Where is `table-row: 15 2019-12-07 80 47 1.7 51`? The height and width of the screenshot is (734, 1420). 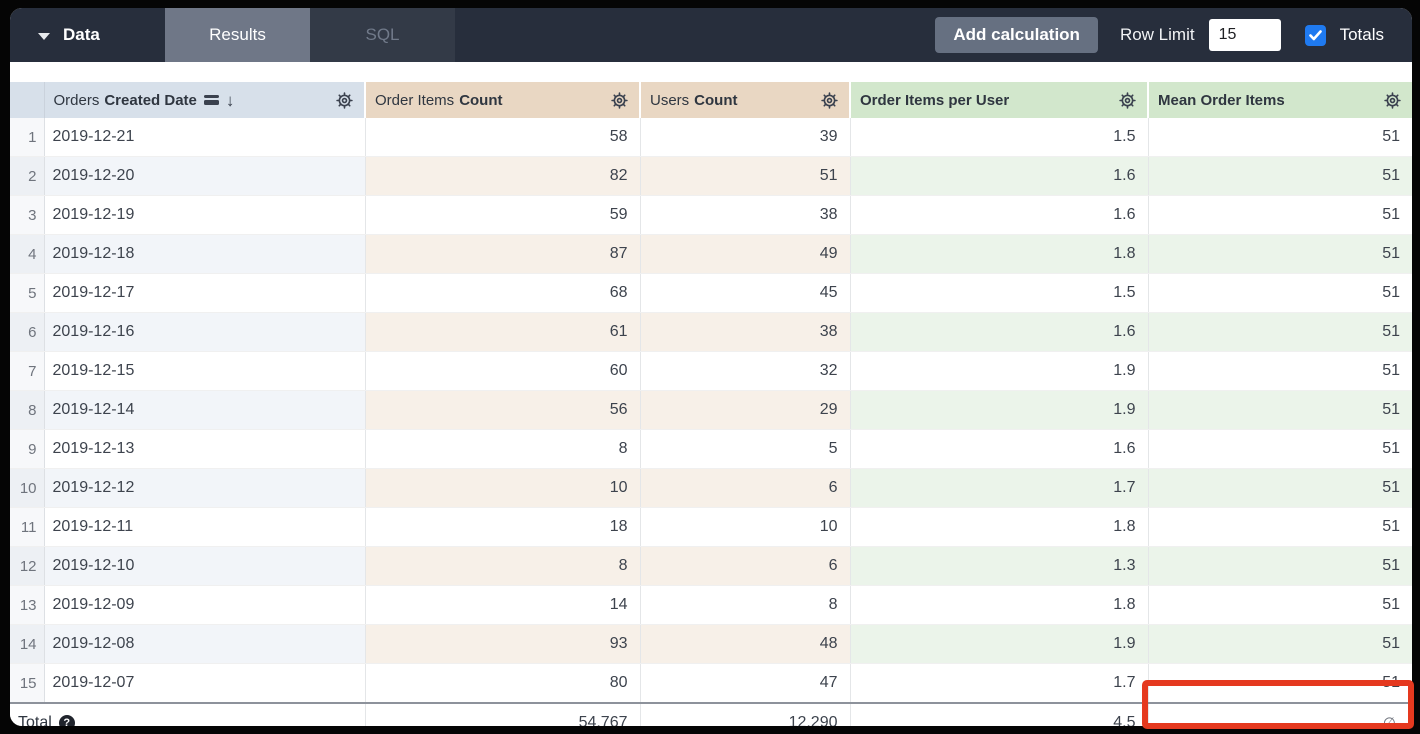
table-row: 15 2019-12-07 80 47 1.7 51 is located at coordinates (711, 683).